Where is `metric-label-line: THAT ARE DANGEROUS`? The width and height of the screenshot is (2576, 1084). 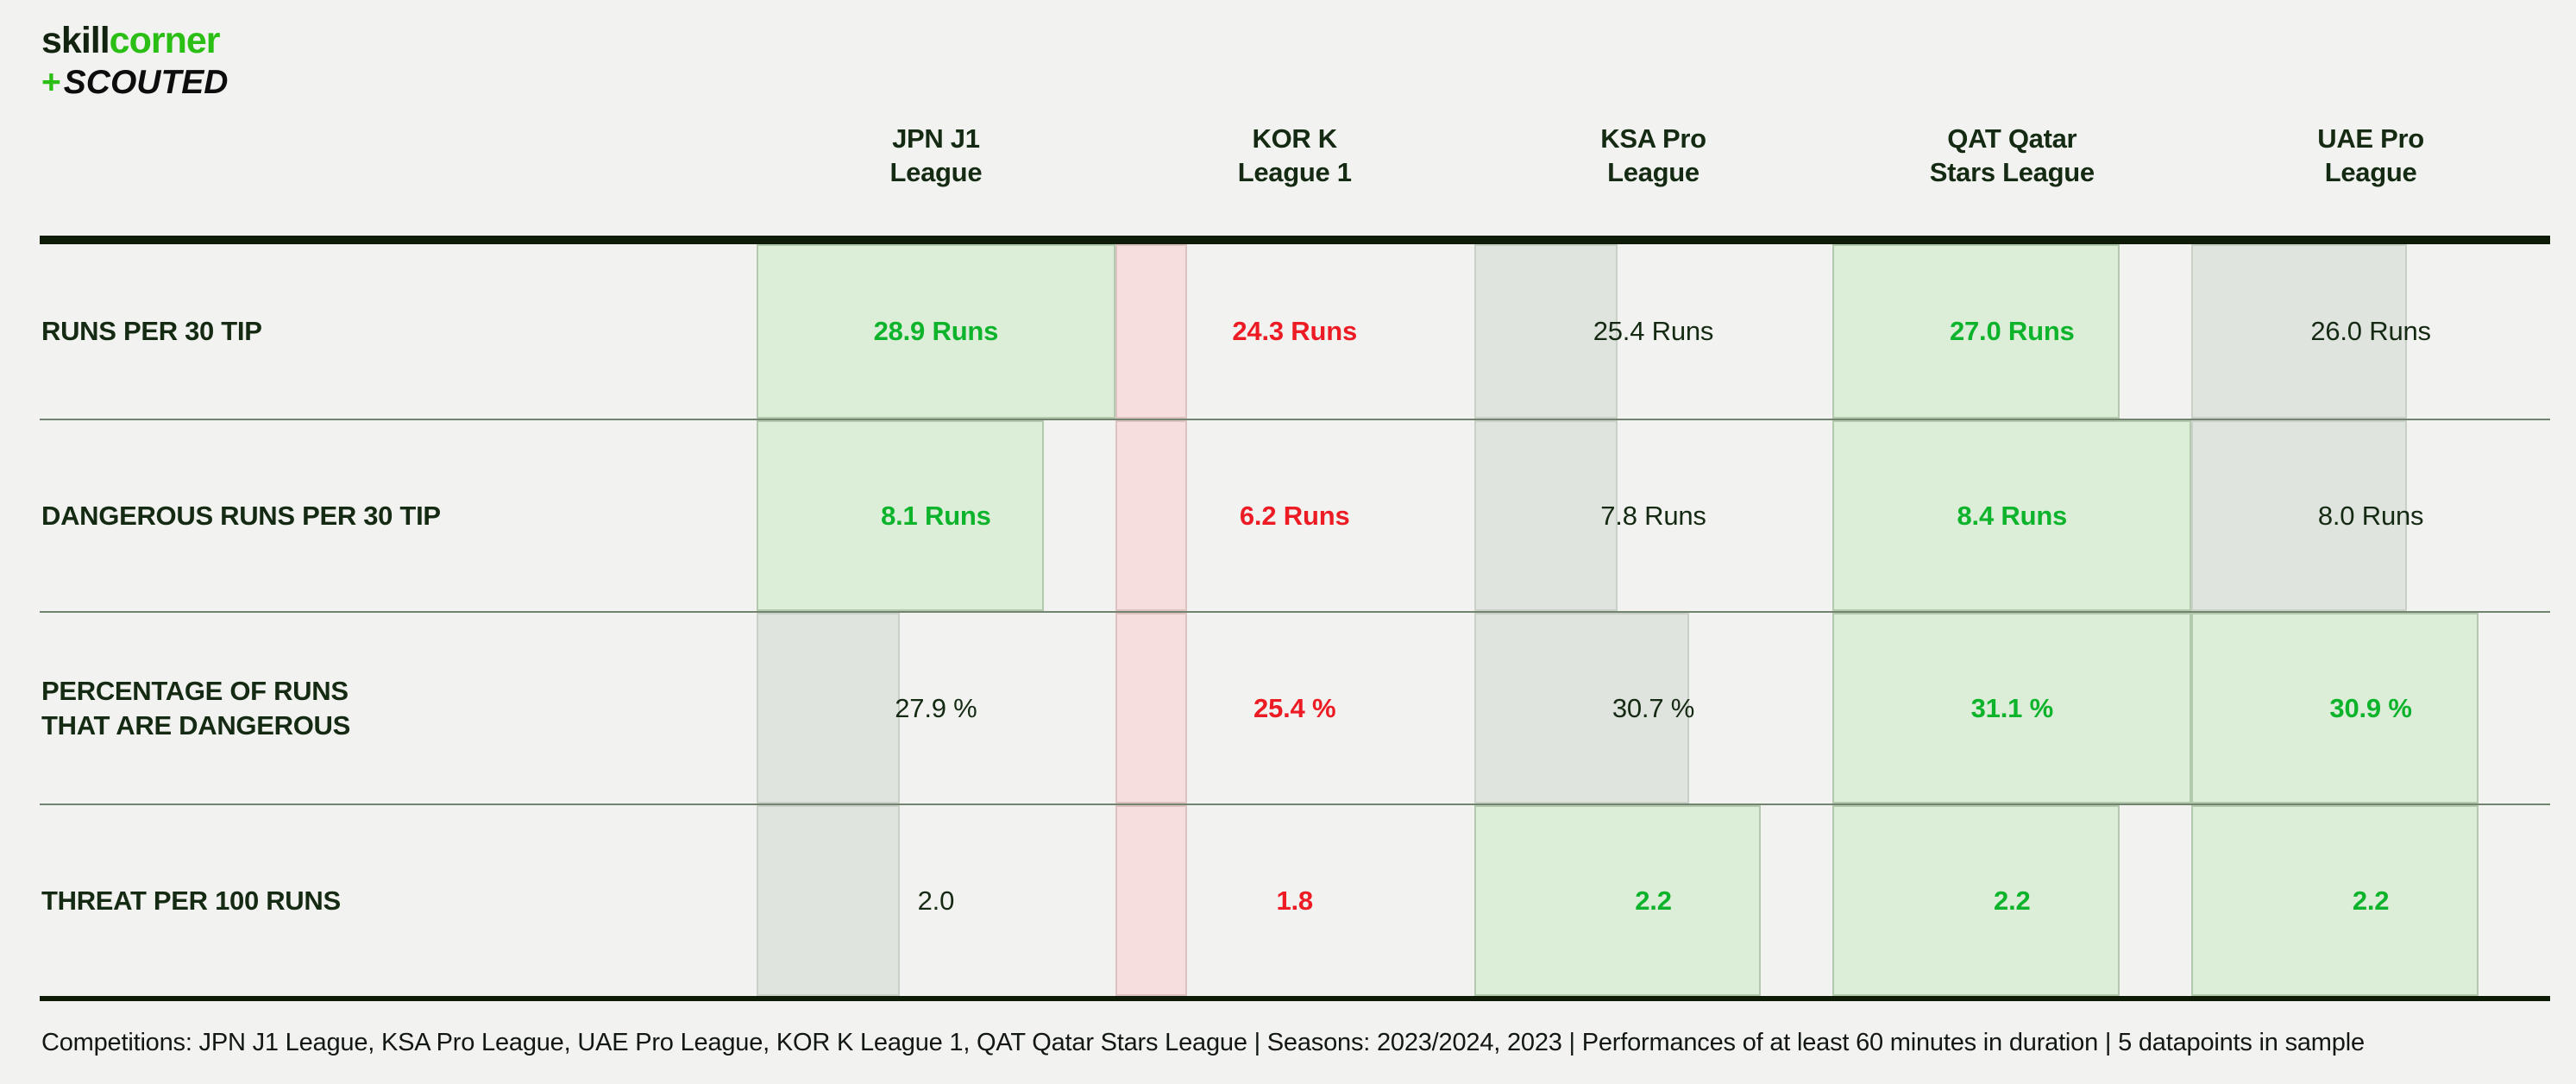
metric-label-line: THAT ARE DANGEROUS is located at coordinates (195, 725).